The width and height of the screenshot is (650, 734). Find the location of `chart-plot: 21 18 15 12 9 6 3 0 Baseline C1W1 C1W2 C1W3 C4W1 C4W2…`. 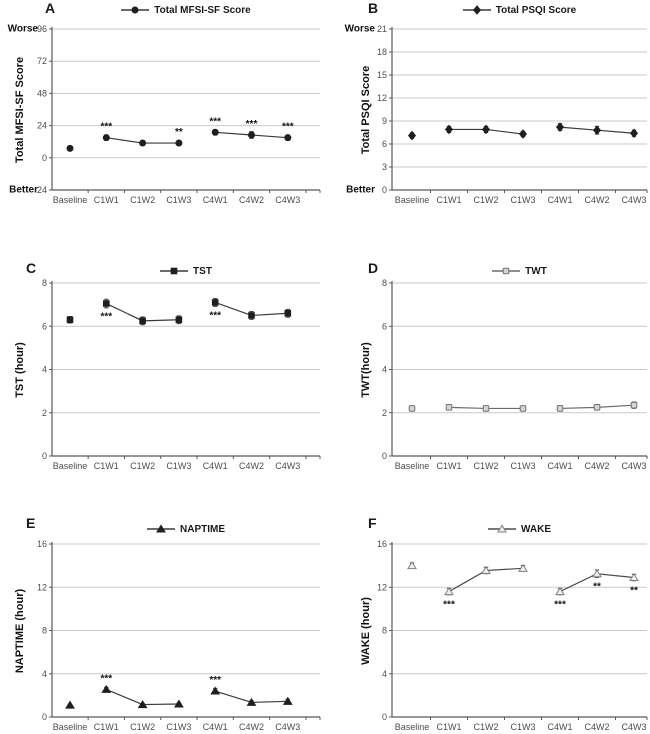

chart-plot: 21 18 15 12 9 6 3 0 Baseline C1W1 C1W2 C1W3 C4W1 C4W2… is located at coordinates (512, 114).